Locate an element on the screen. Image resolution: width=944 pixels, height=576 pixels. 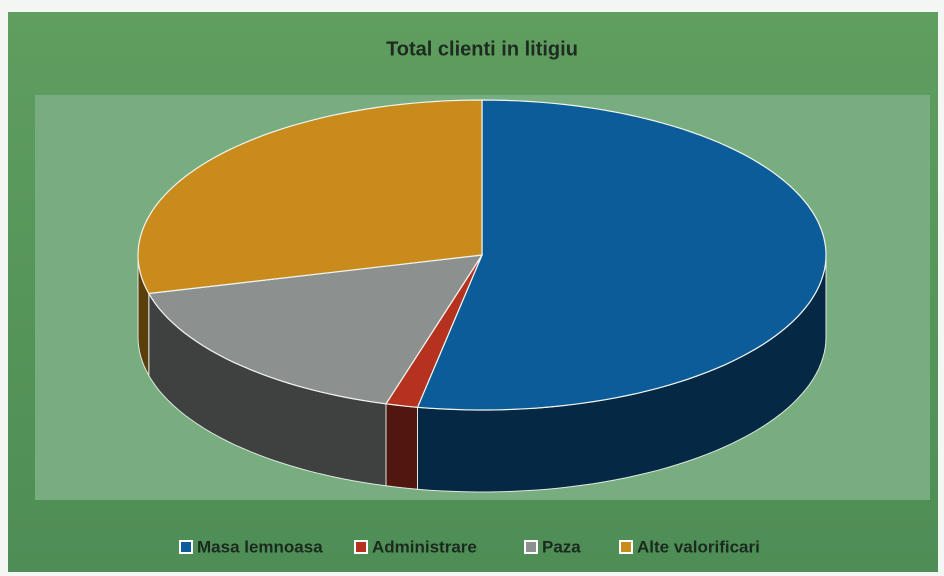
legend-label: Masa lemnoasa is located at coordinates (260, 546).